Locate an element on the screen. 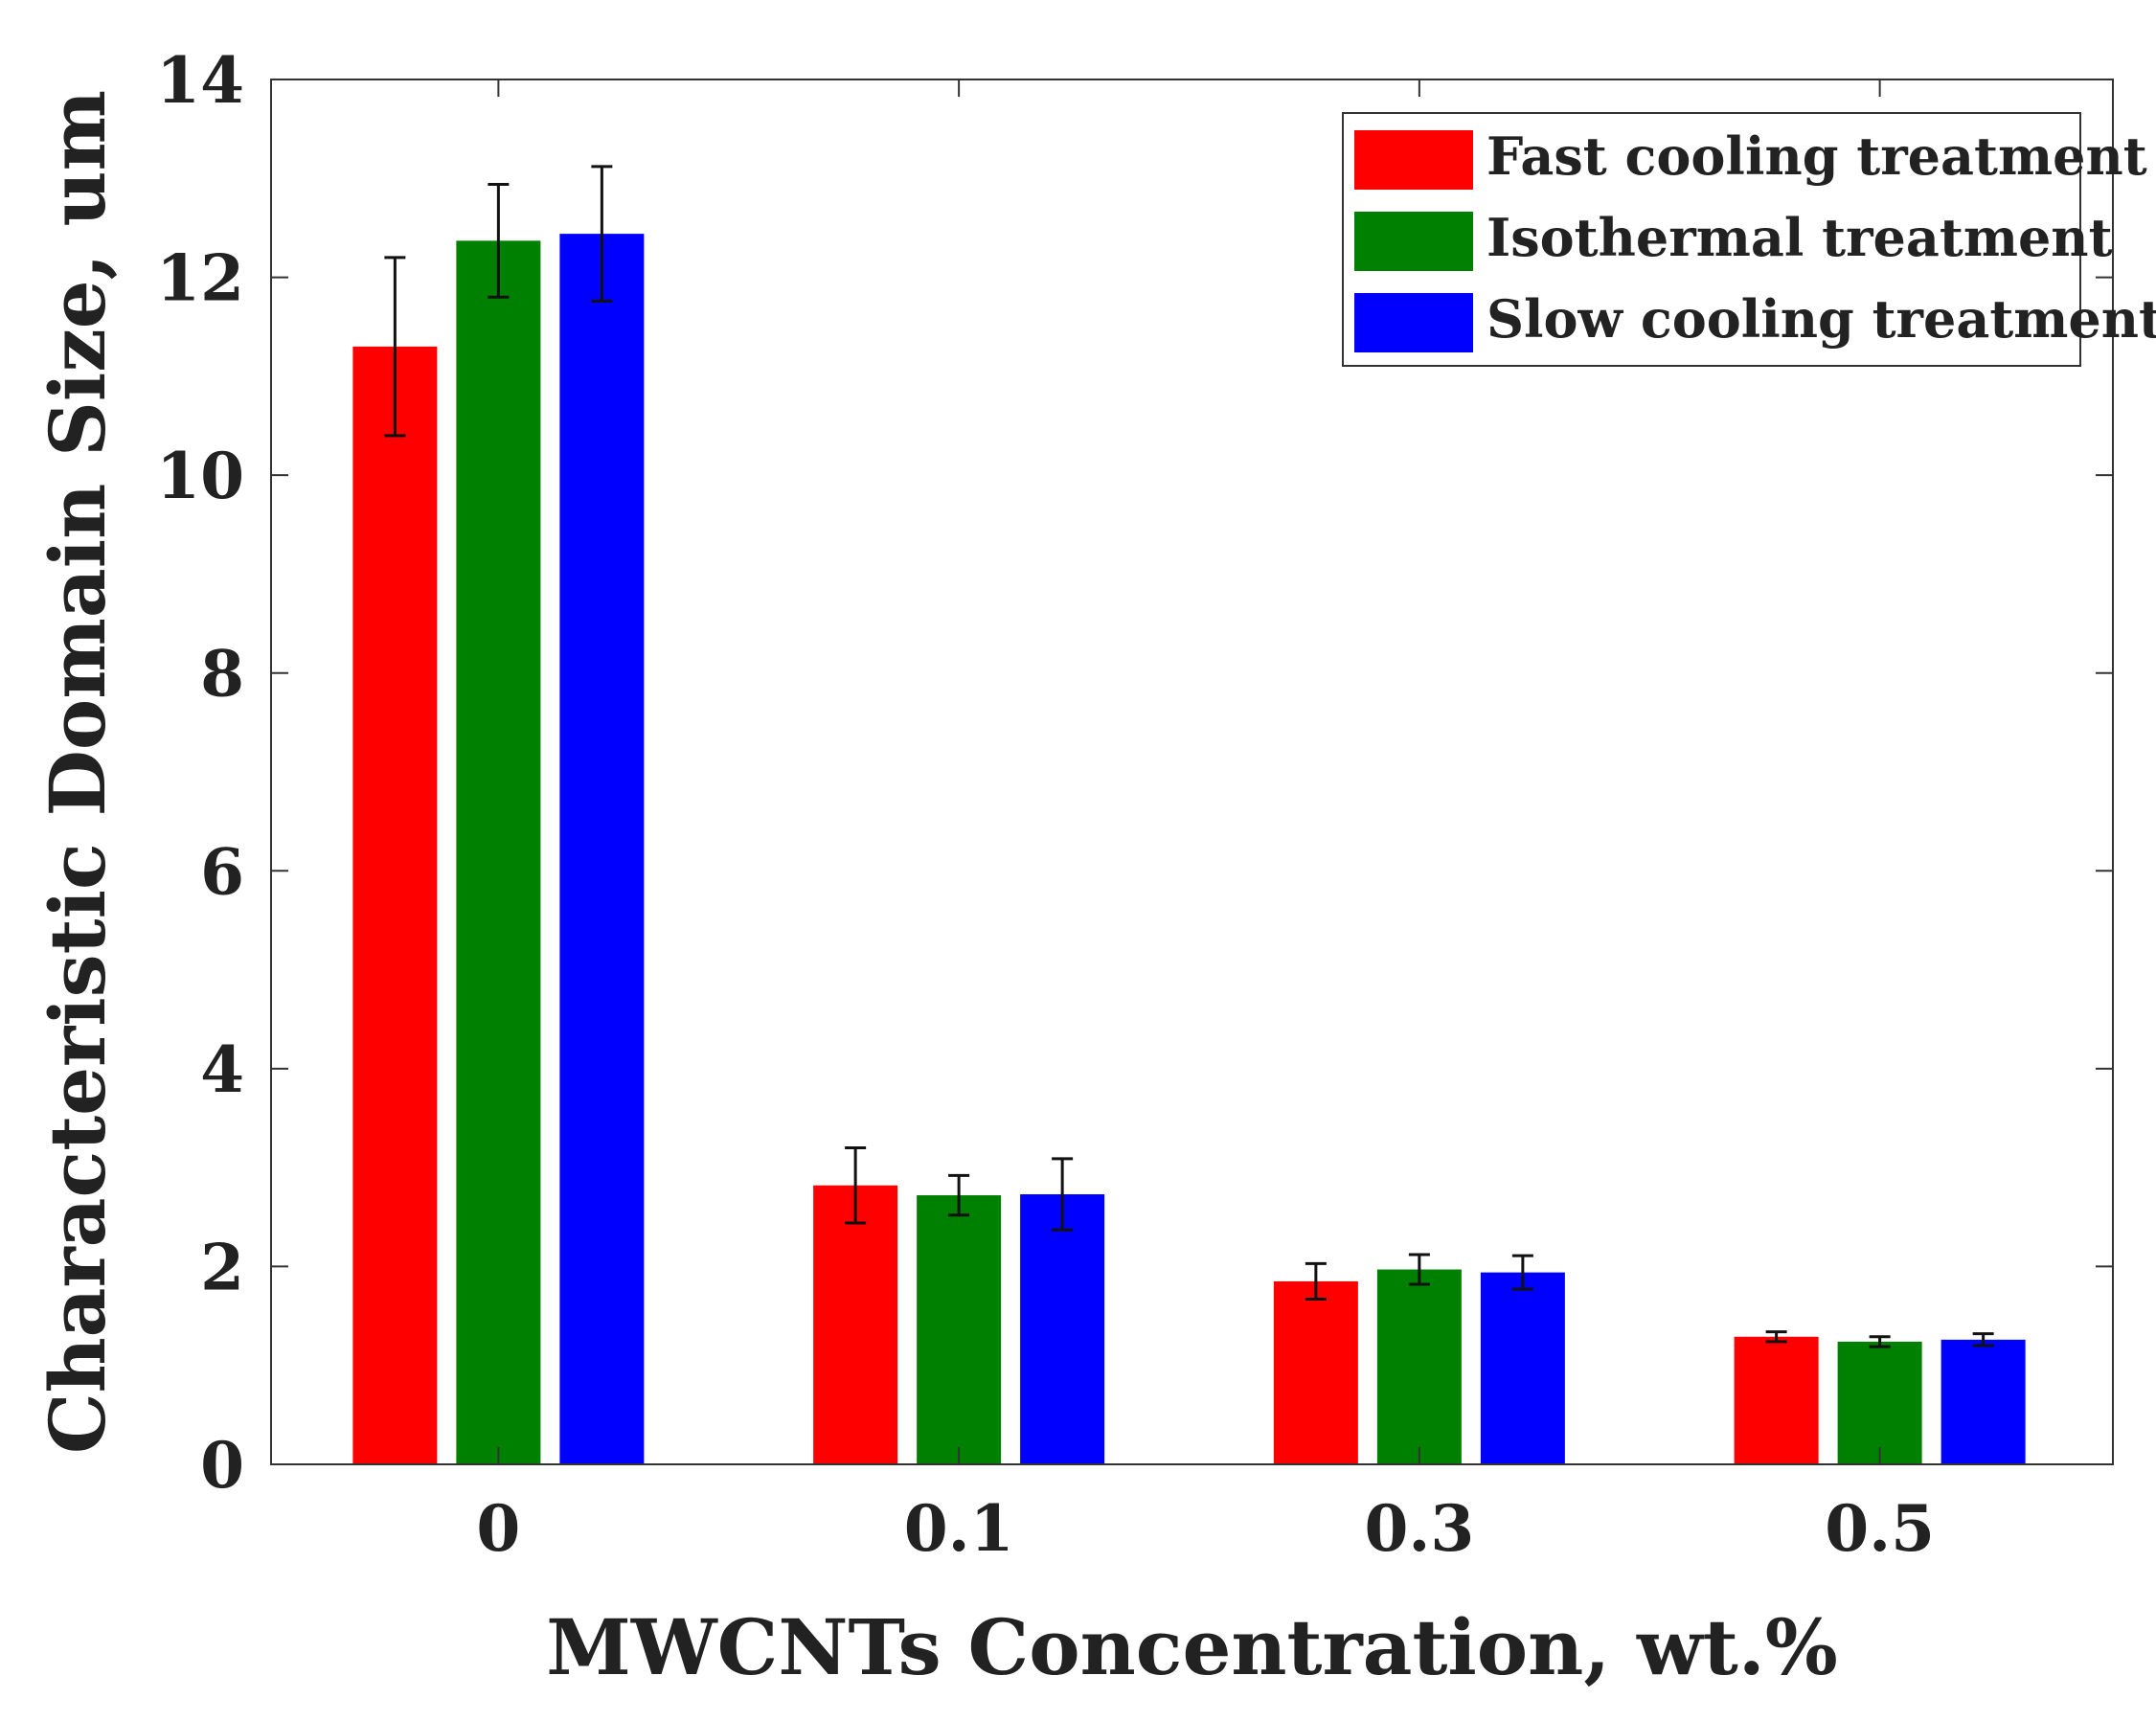 Image resolution: width=2156 pixels, height=1721 pixels. y-tick-label: 0 is located at coordinates (222, 1465).